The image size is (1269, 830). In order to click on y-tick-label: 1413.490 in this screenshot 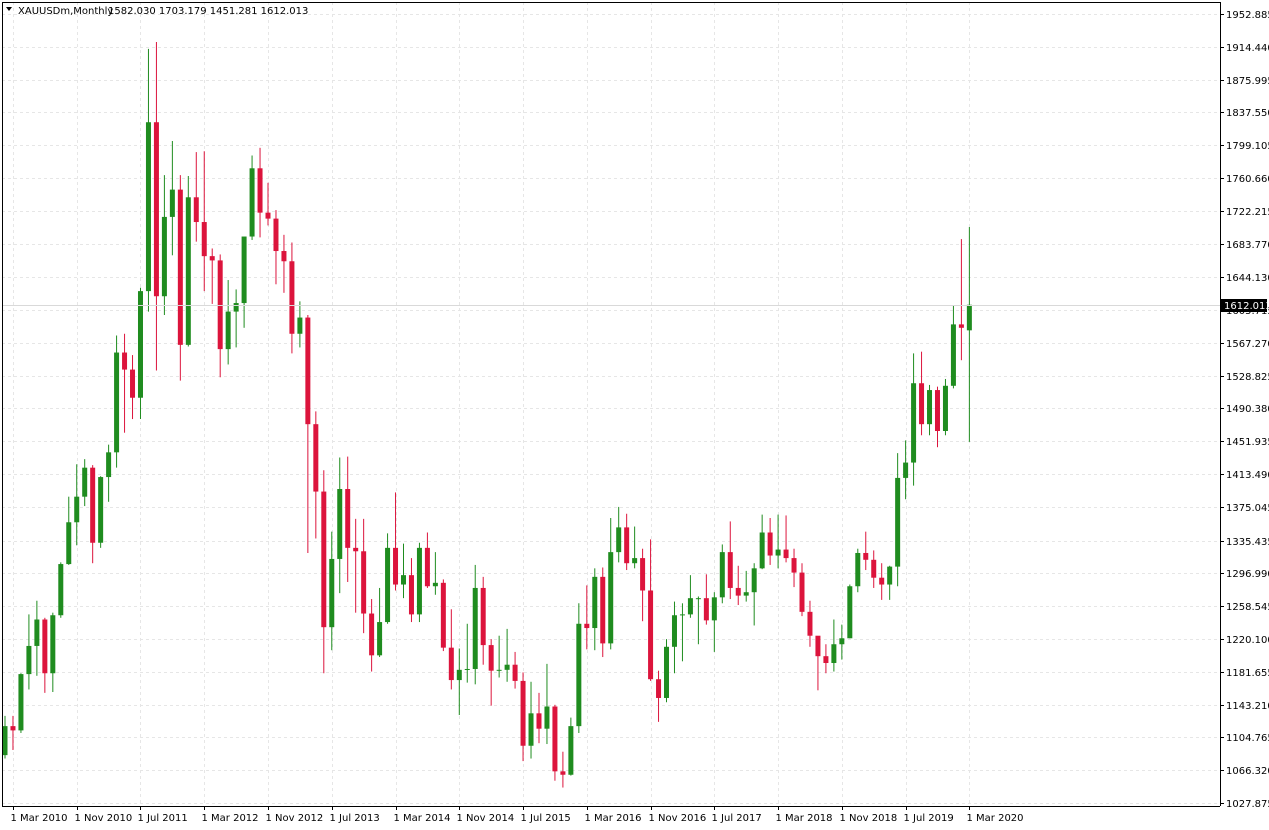, I will do `click(1247, 475)`.